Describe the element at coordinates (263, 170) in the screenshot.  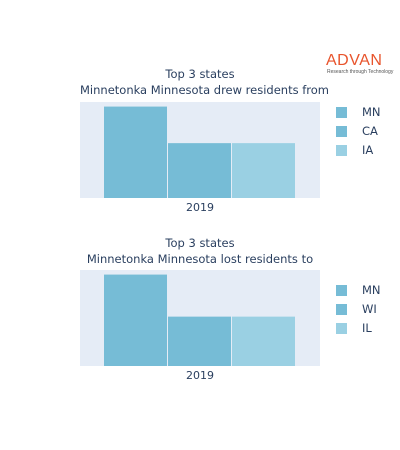
I see `bar-ia` at that location.